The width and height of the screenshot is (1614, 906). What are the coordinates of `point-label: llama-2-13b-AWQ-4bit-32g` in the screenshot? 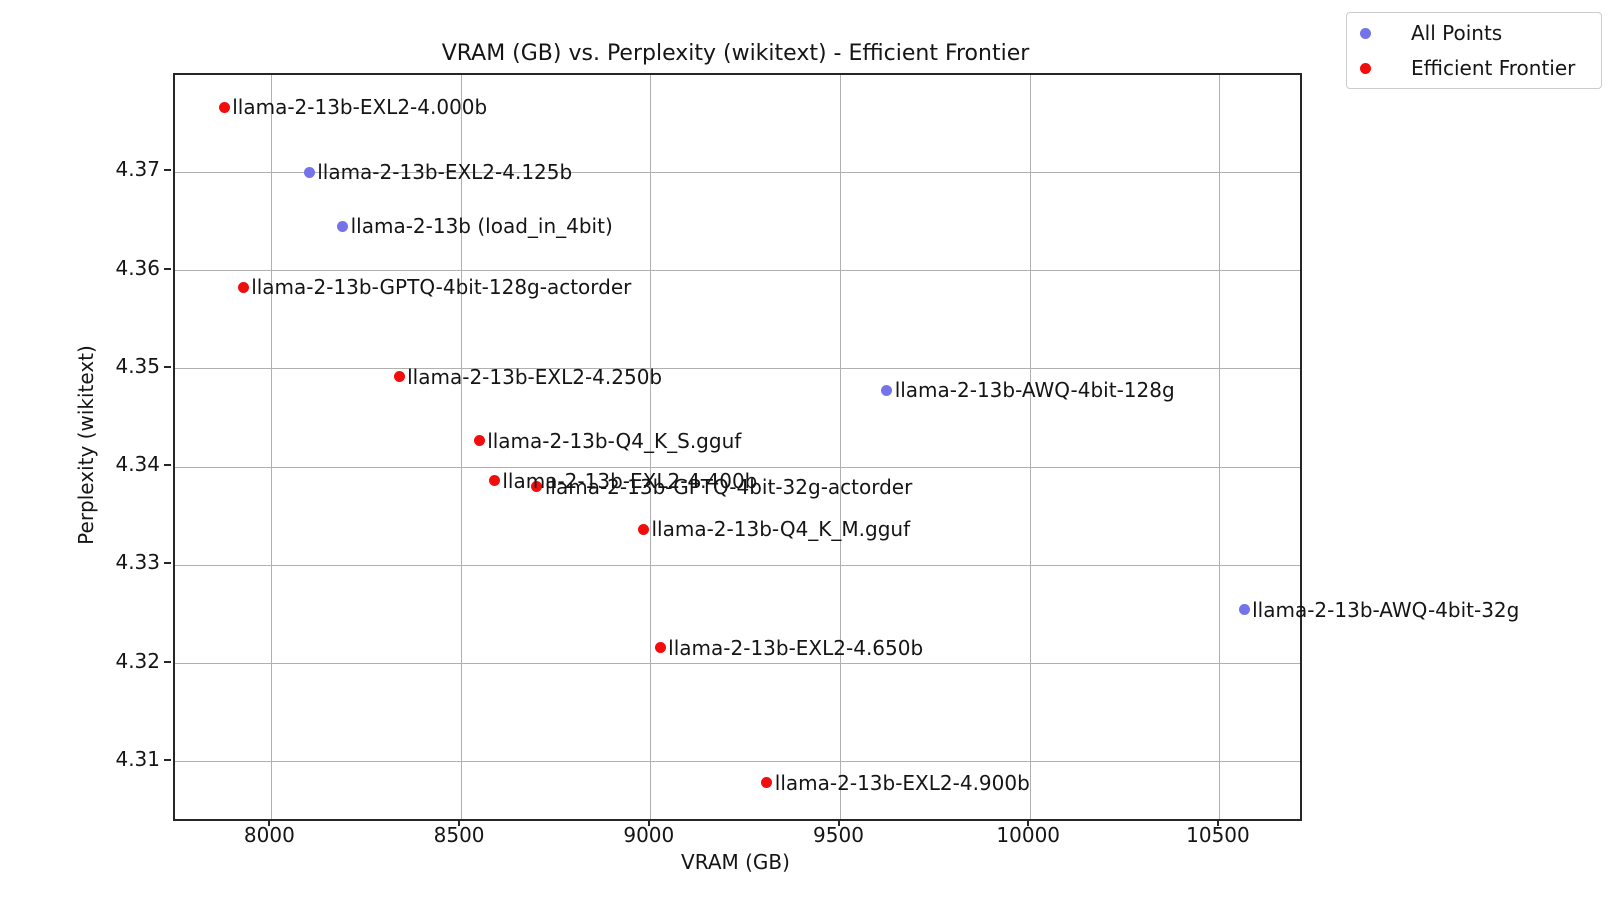 It's located at (1386, 609).